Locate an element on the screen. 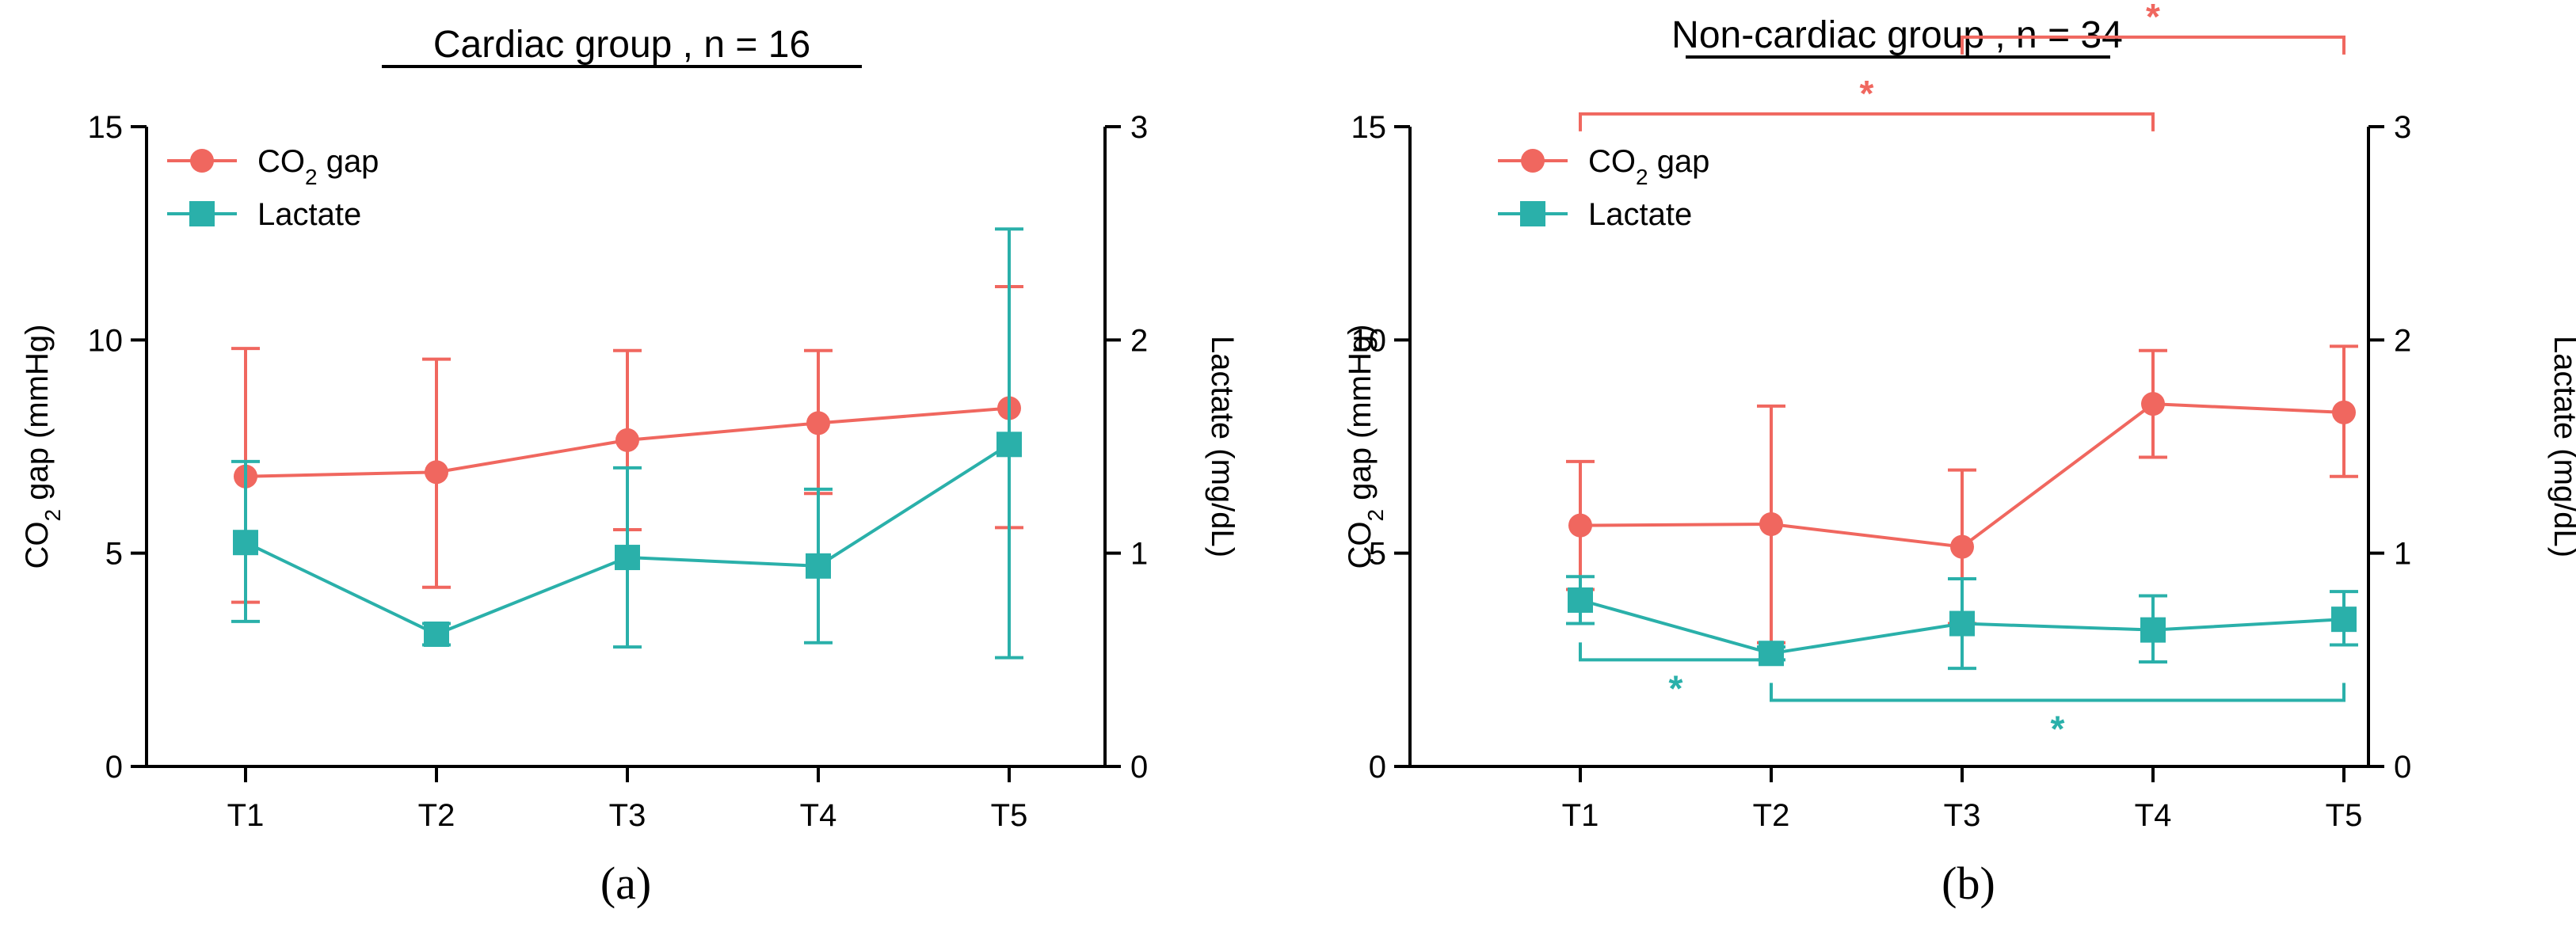  panel-label: (a) is located at coordinates (626, 883).